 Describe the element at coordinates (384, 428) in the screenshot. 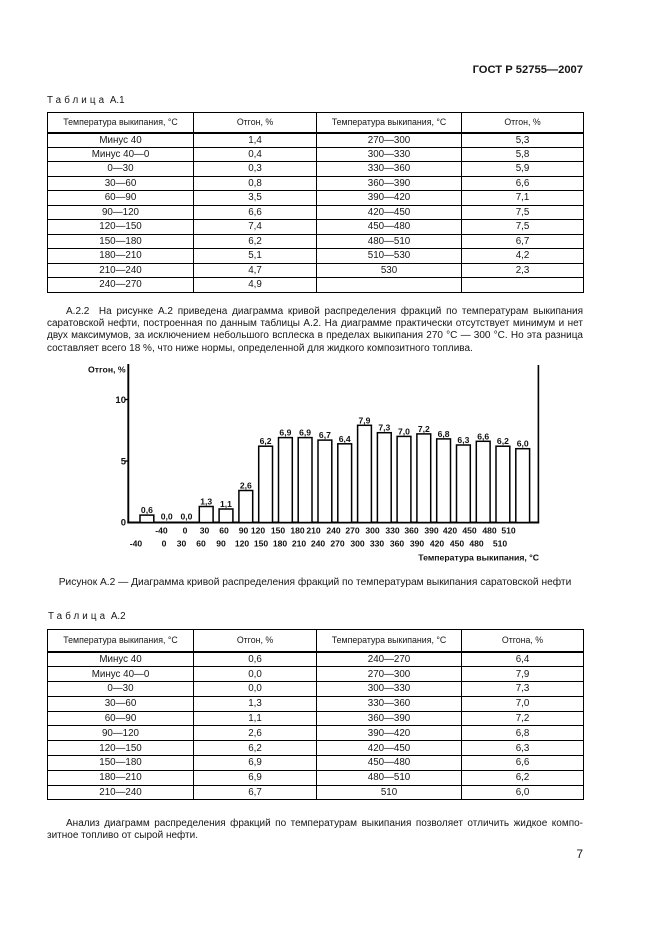

I see `svg-text: 7,3` at that location.